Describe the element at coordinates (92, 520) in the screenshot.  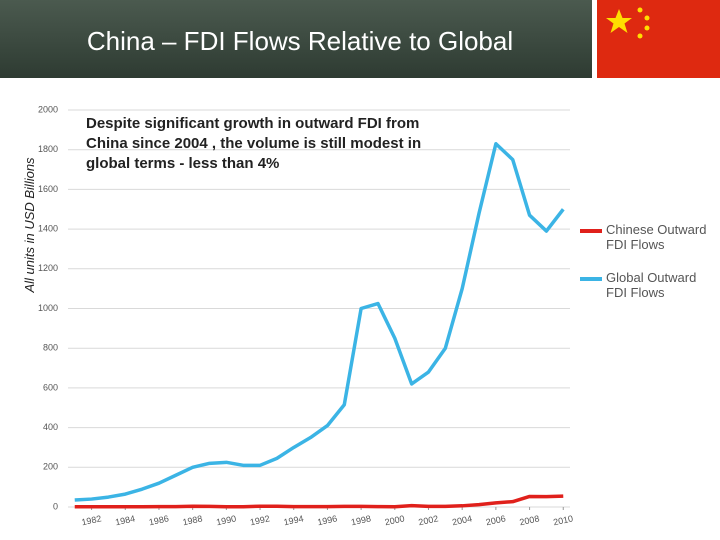
I see `x-tick-label: 1982` at that location.